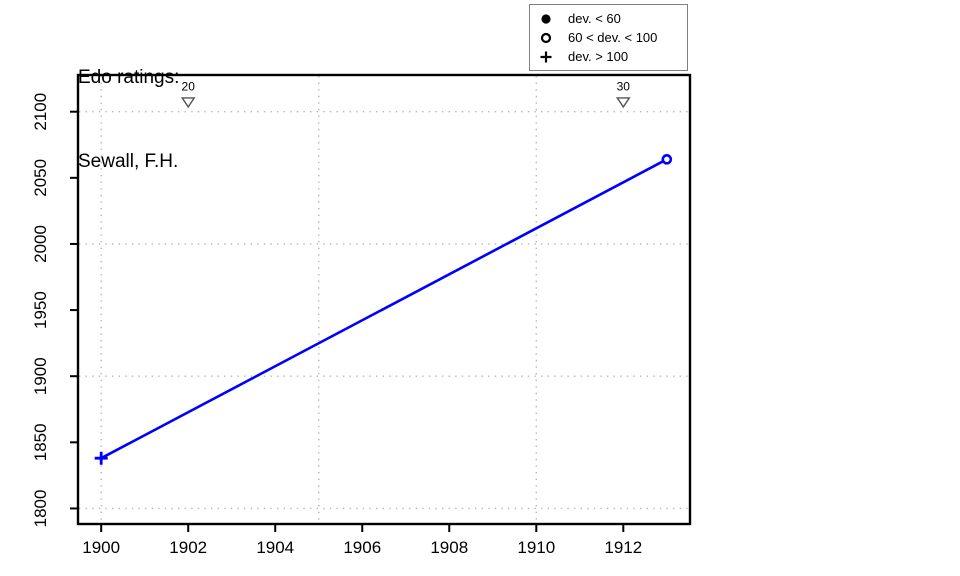 This screenshot has height=576, width=960. I want to click on y-tick-label: 1950, so click(40, 310).